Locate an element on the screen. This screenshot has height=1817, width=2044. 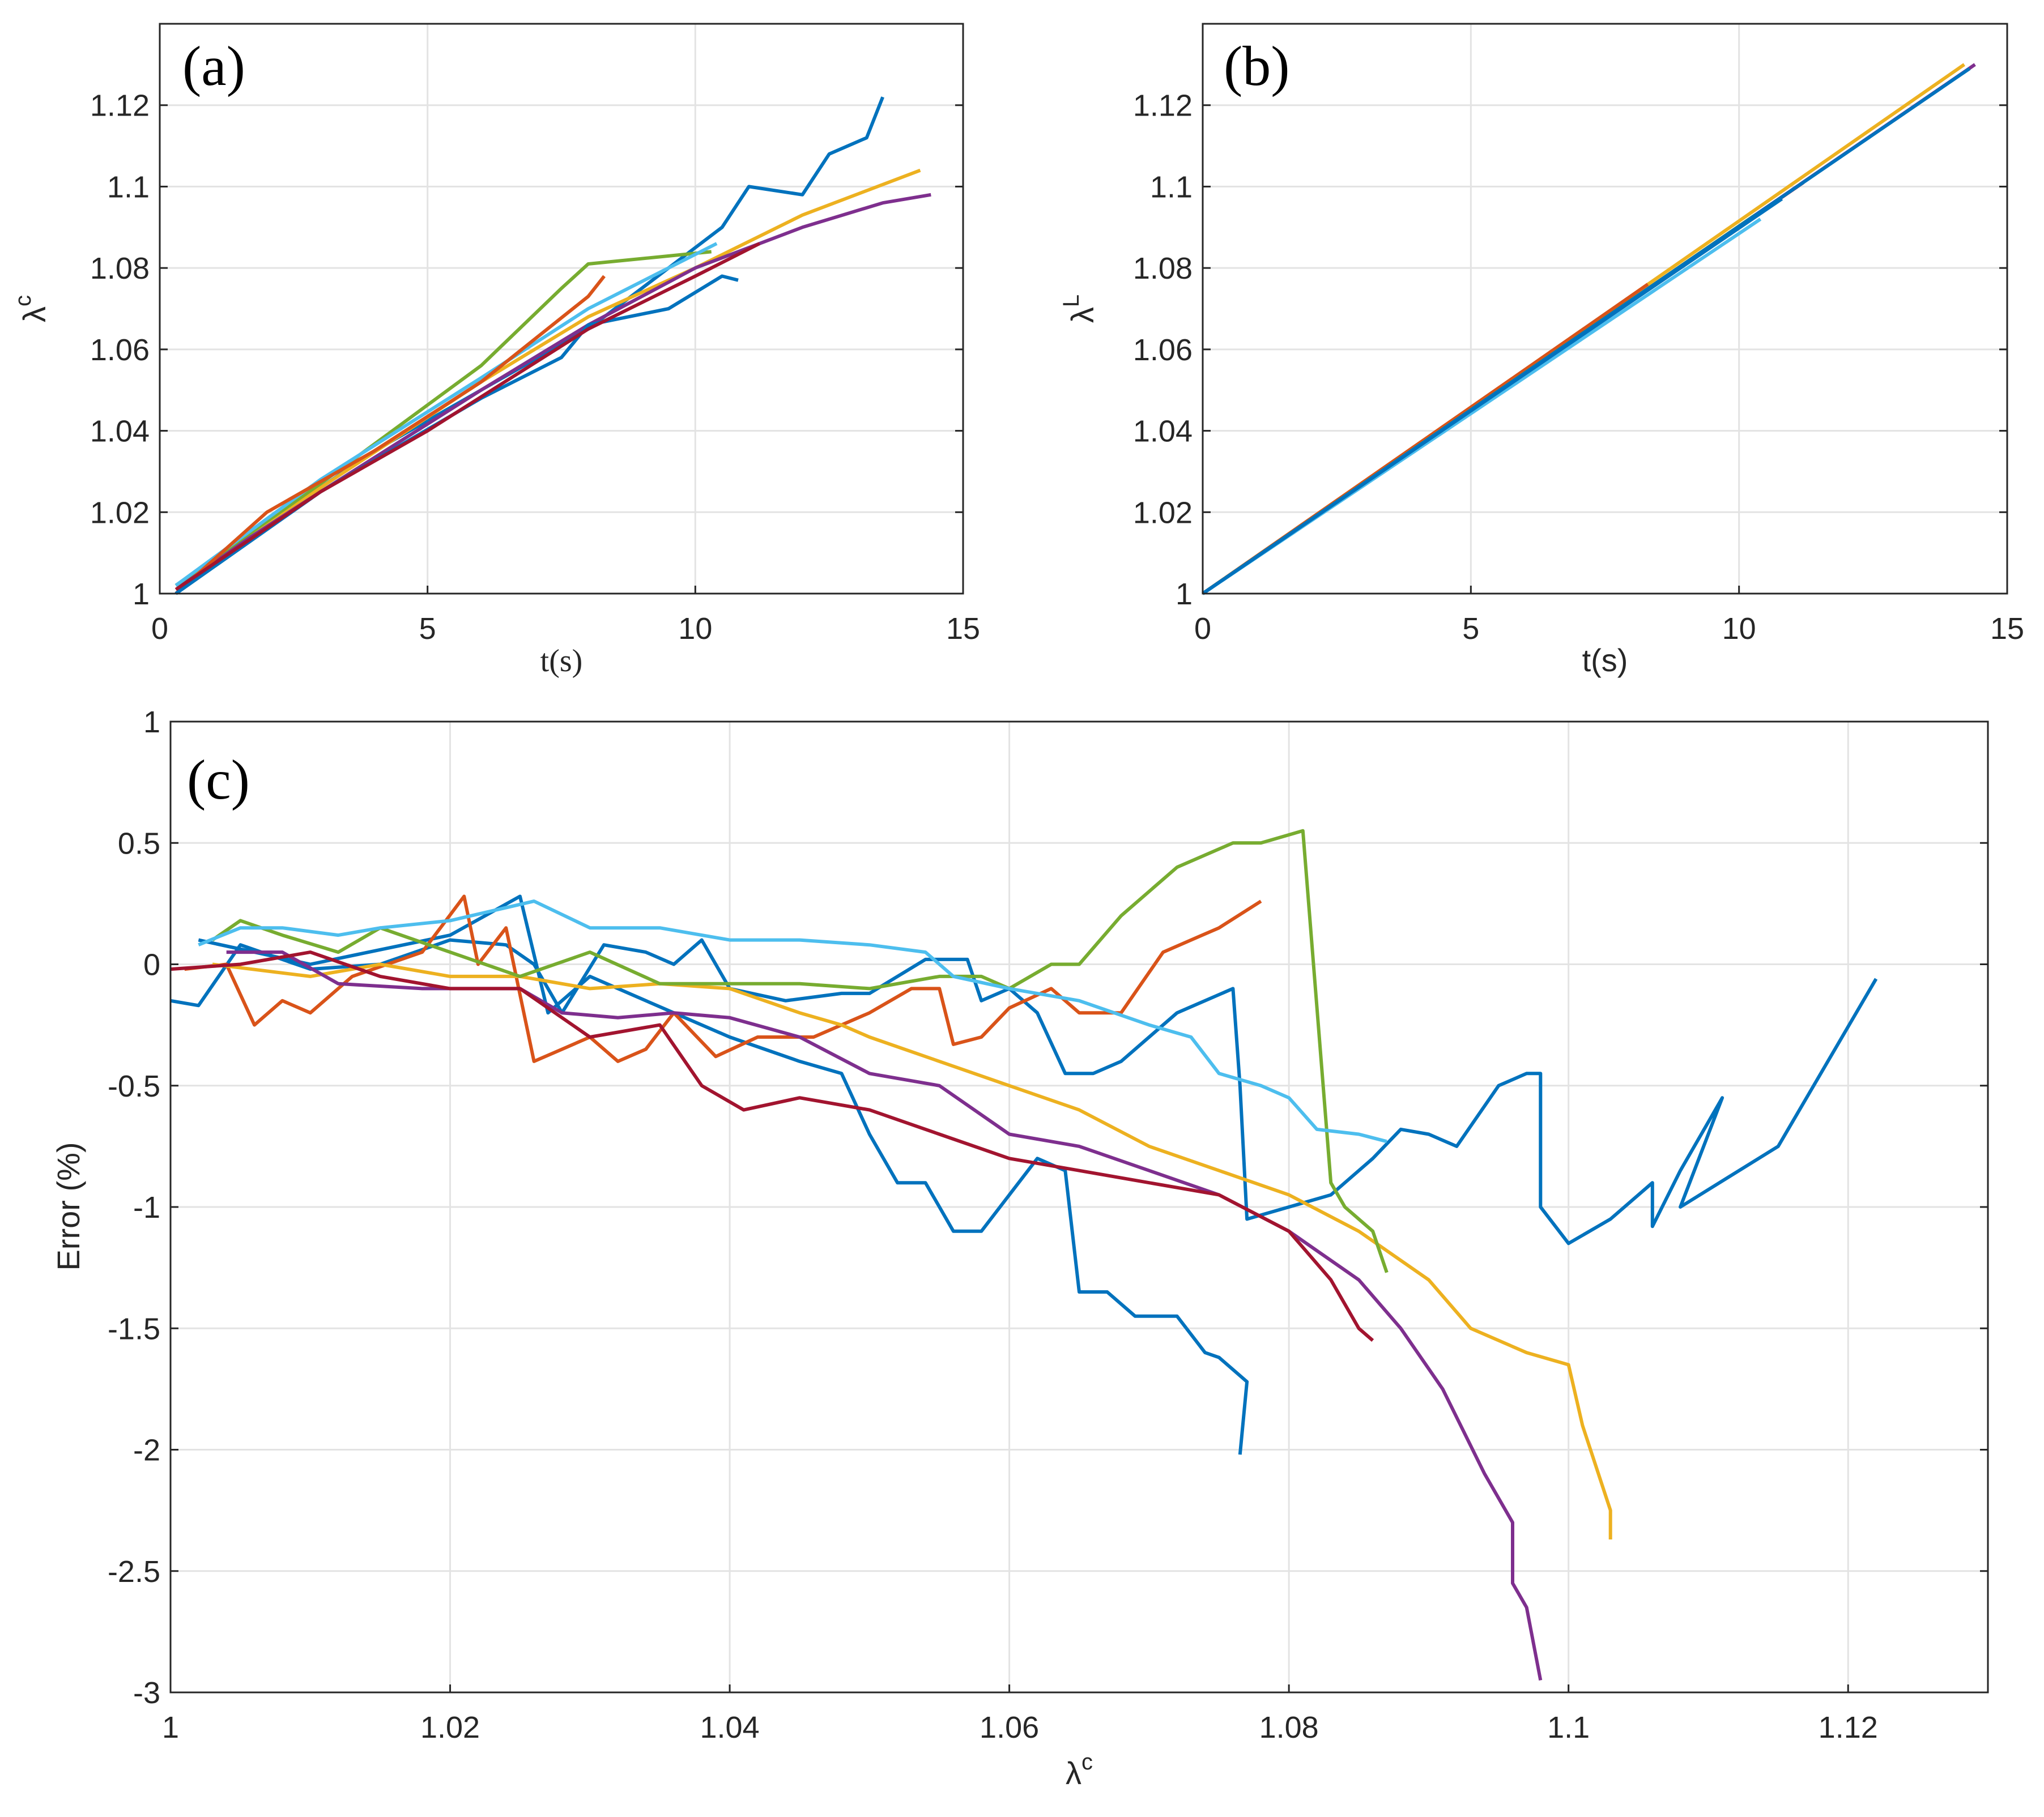
y-axis-label-sup: L is located at coordinates (1071, 301).